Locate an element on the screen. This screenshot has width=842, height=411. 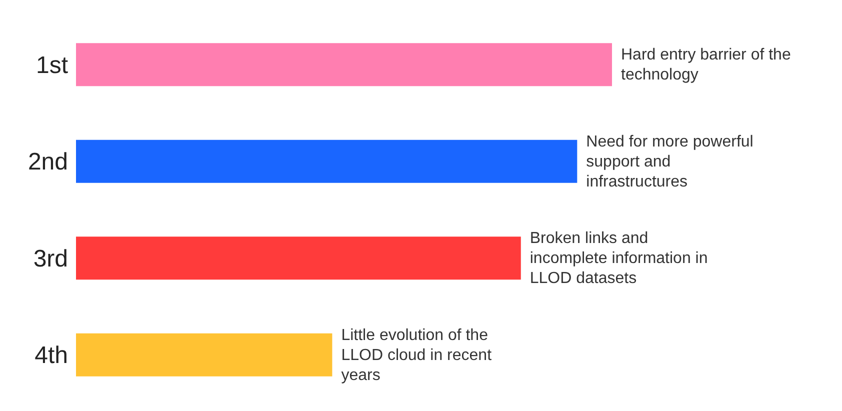
annotation: Hard entry barrier of the technology is located at coordinates (706, 65).